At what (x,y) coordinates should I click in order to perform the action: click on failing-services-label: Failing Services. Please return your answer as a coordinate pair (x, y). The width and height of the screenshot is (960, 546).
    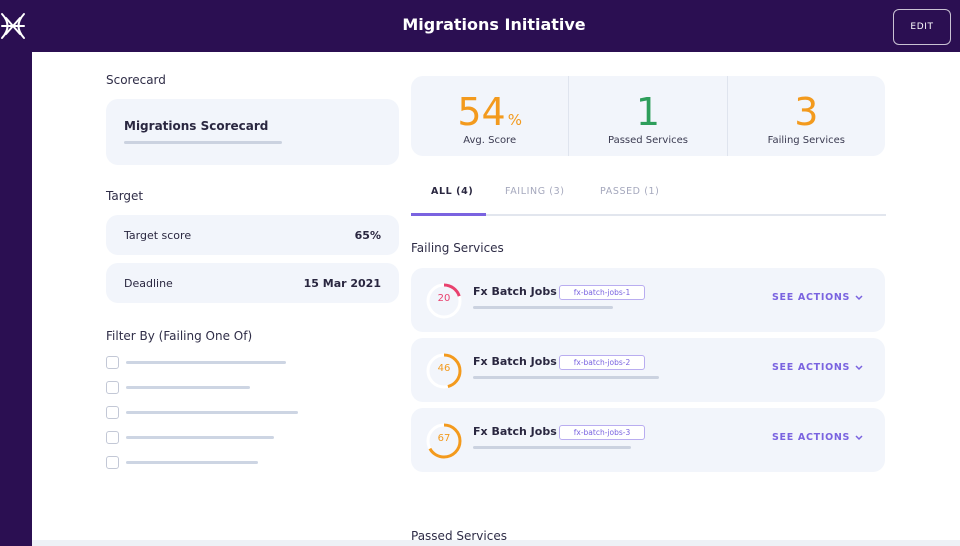
    Looking at the image, I should click on (806, 140).